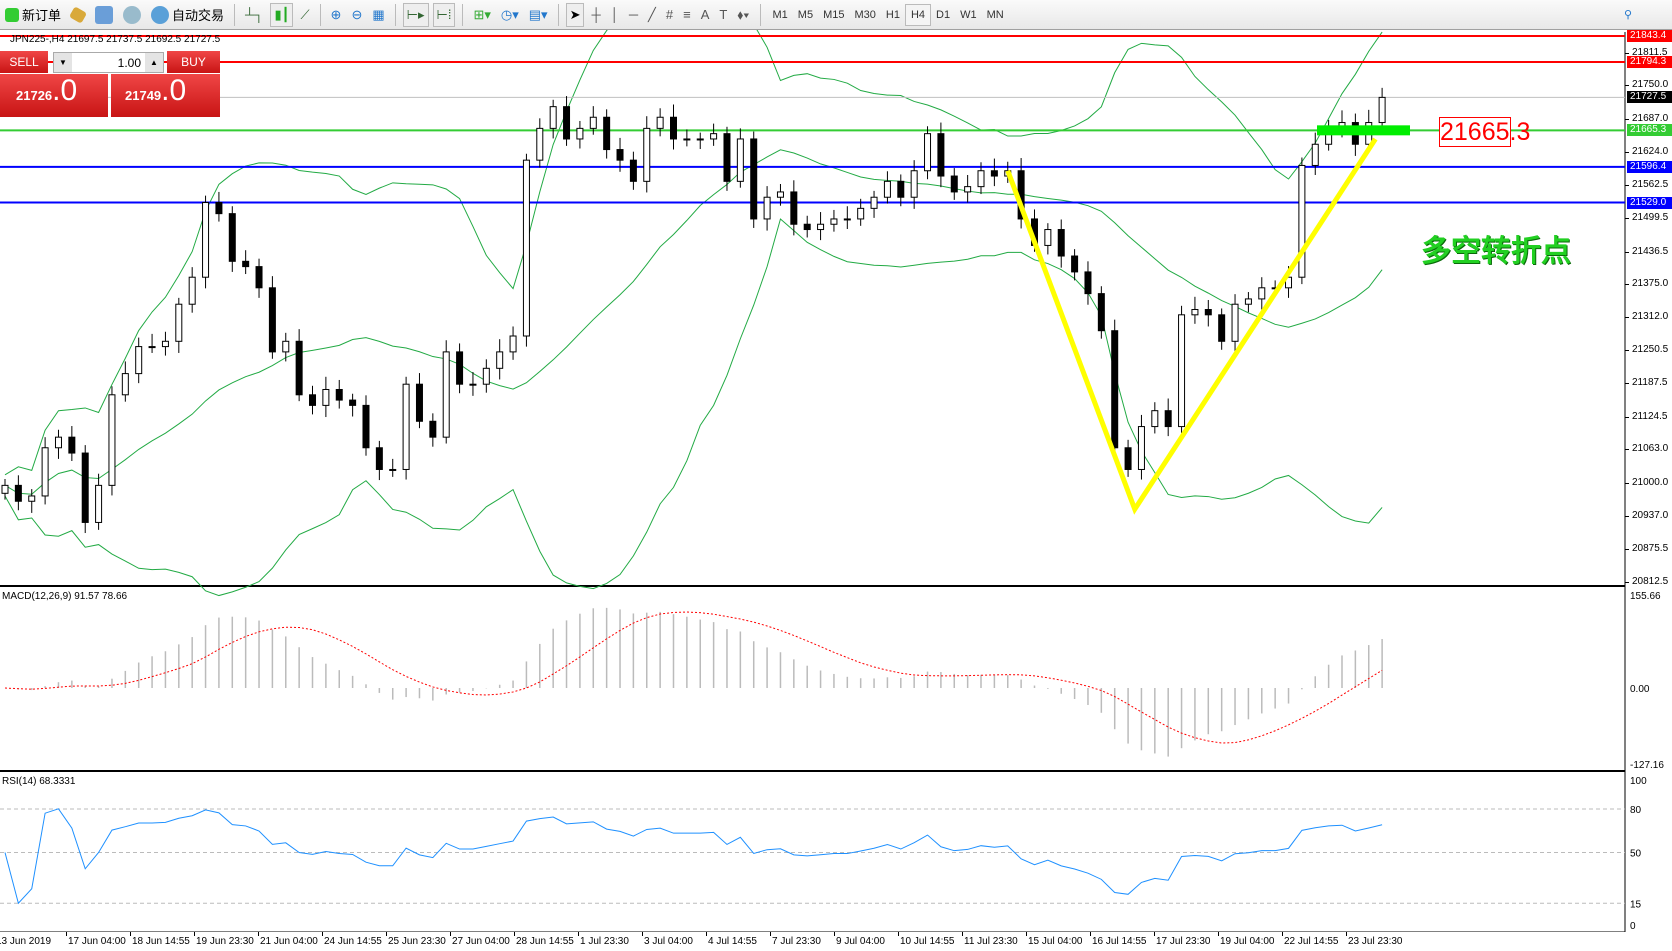 This screenshot has height=951, width=1672. Describe the element at coordinates (160, 14) in the screenshot. I see `auto-trading-icon` at that location.